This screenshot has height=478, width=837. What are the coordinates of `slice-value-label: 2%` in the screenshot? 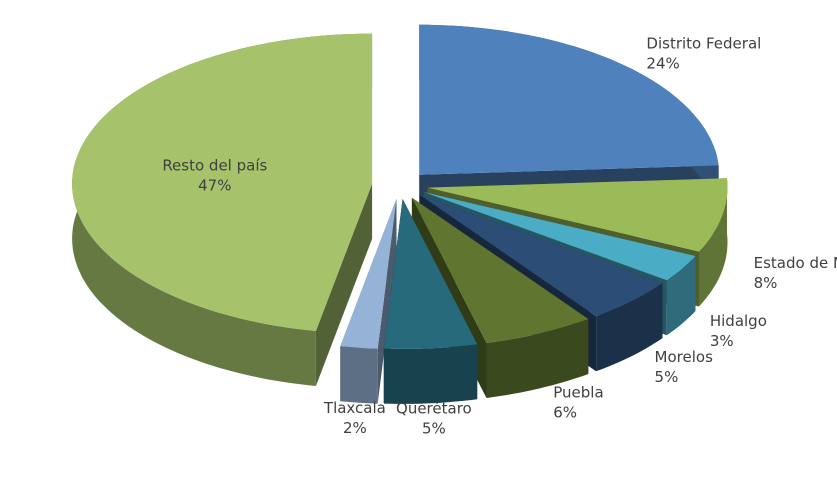 It's located at (355, 428).